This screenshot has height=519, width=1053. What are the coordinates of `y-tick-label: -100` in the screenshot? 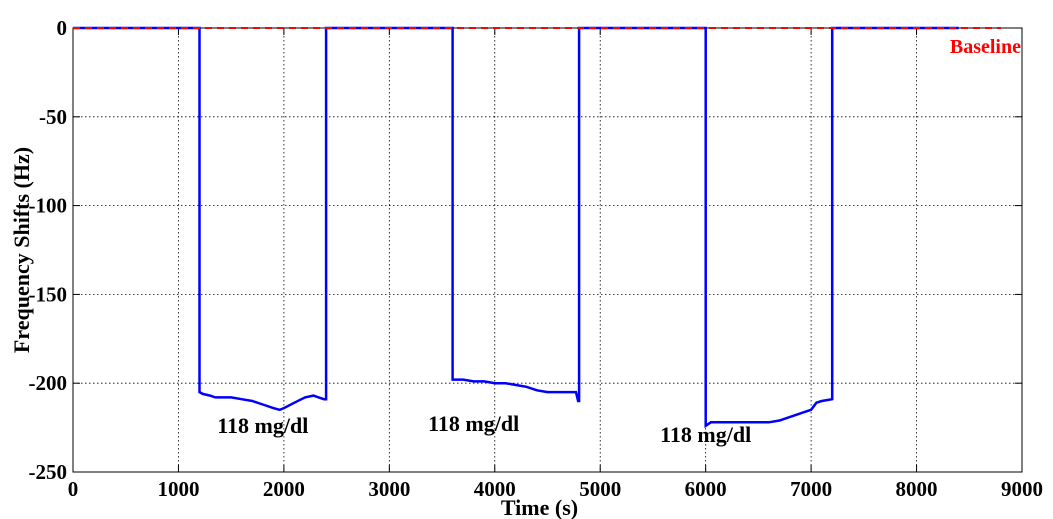 It's located at (48, 206).